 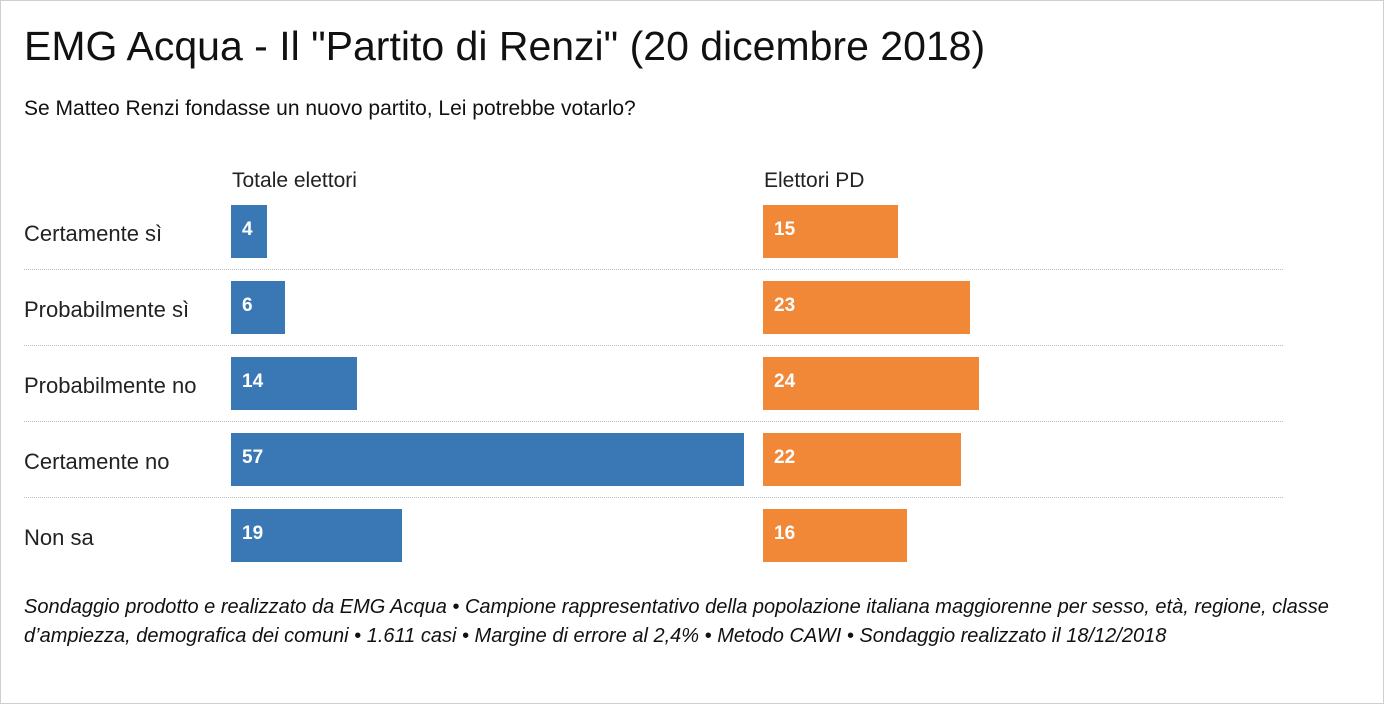 What do you see at coordinates (294, 180) in the screenshot?
I see `panel-header-totale: Totale elettori` at bounding box center [294, 180].